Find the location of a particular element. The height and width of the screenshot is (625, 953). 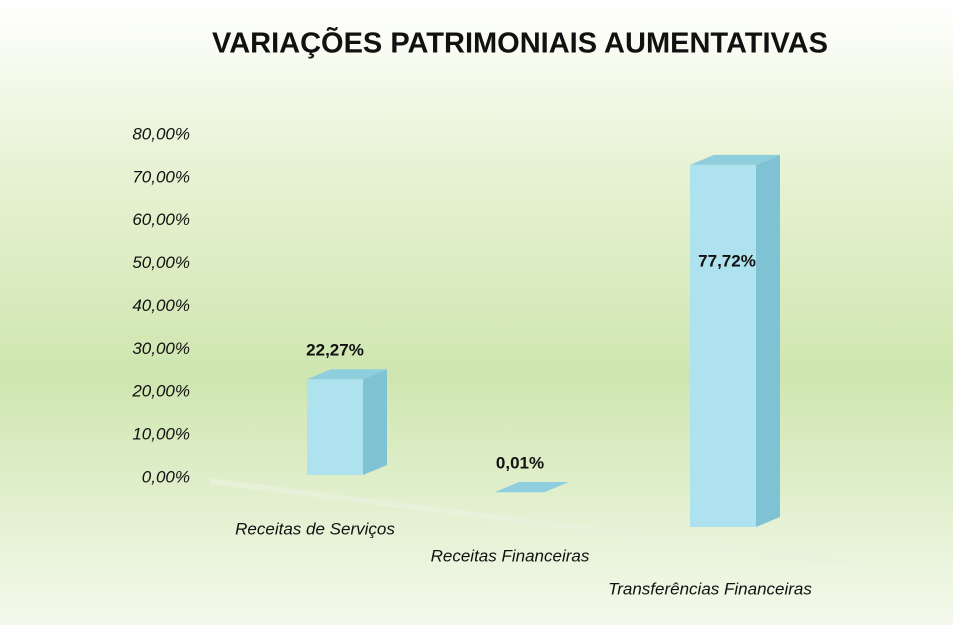

y-tick-label: 40,00% is located at coordinates (161, 305).